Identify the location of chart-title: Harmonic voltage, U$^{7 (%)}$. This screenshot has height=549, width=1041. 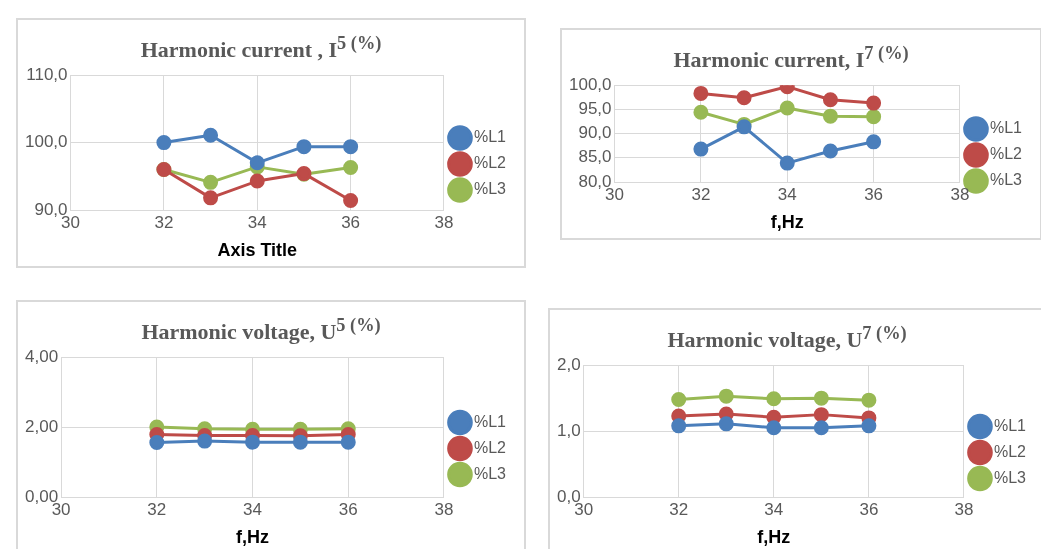
(787, 337).